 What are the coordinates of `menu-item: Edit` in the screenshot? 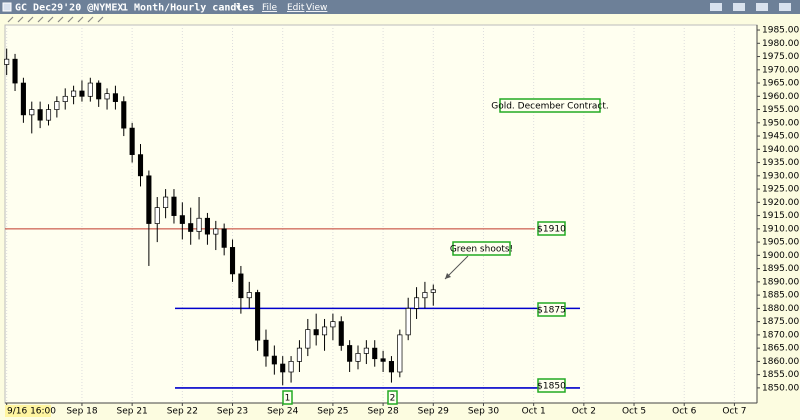 It's located at (296, 8).